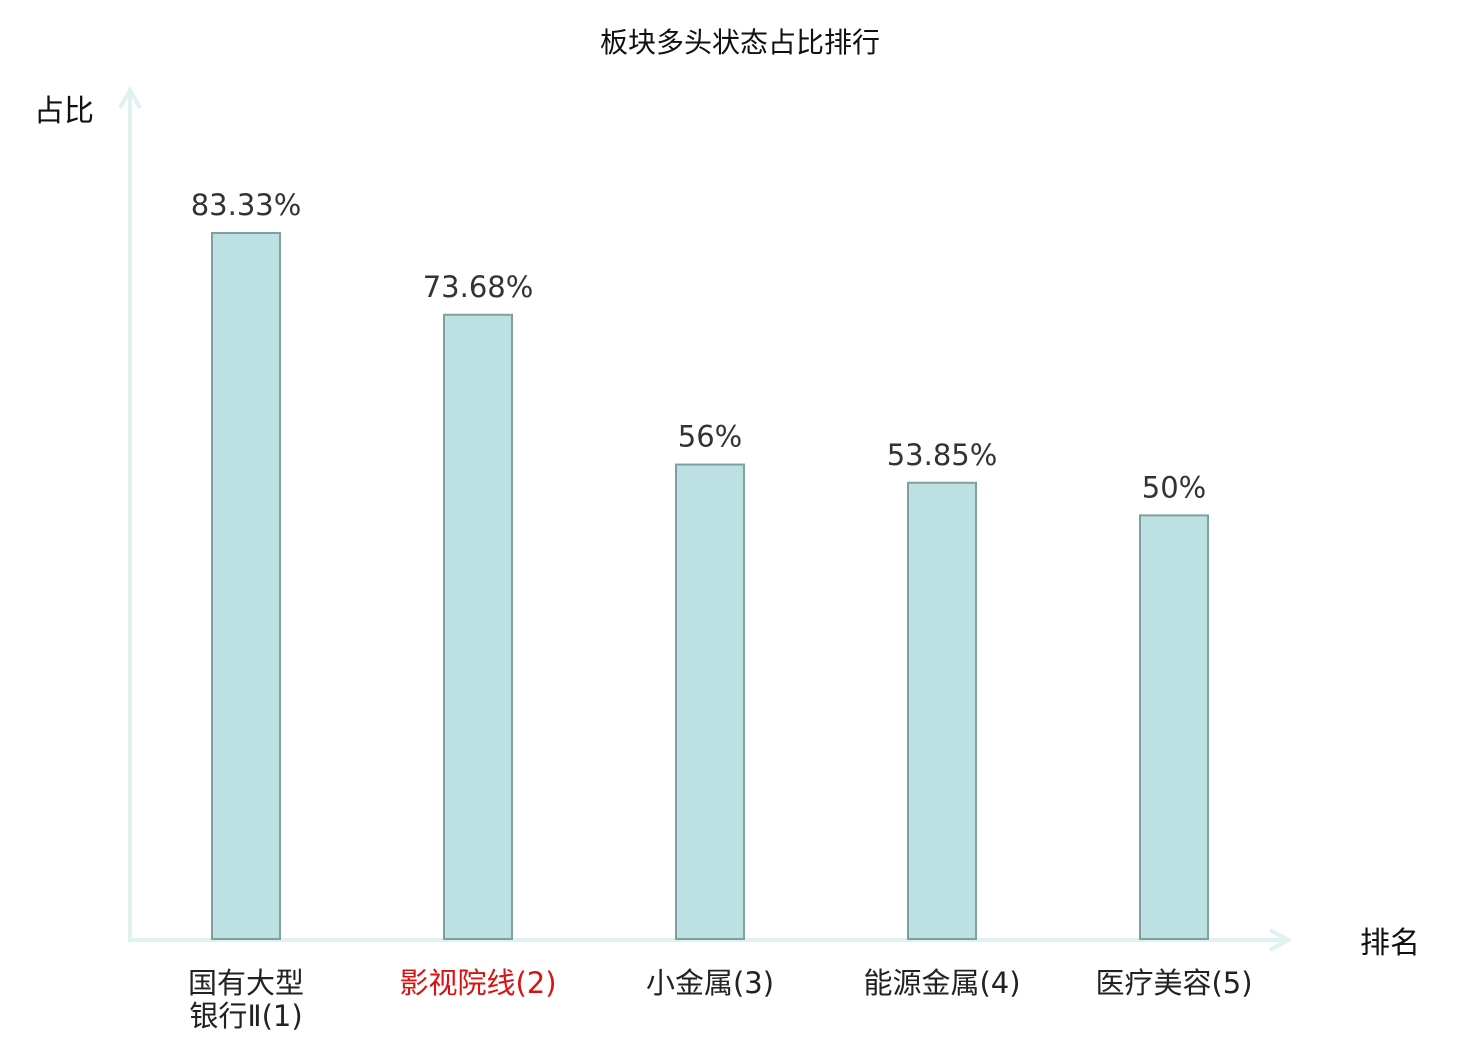 This screenshot has height=1044, width=1480. I want to click on category-labels-group: 国有大型银行Ⅱ(1) 影视院线(2) 小金属(3) 能源金属(4) 医疗美容(5), so click(720, 999).